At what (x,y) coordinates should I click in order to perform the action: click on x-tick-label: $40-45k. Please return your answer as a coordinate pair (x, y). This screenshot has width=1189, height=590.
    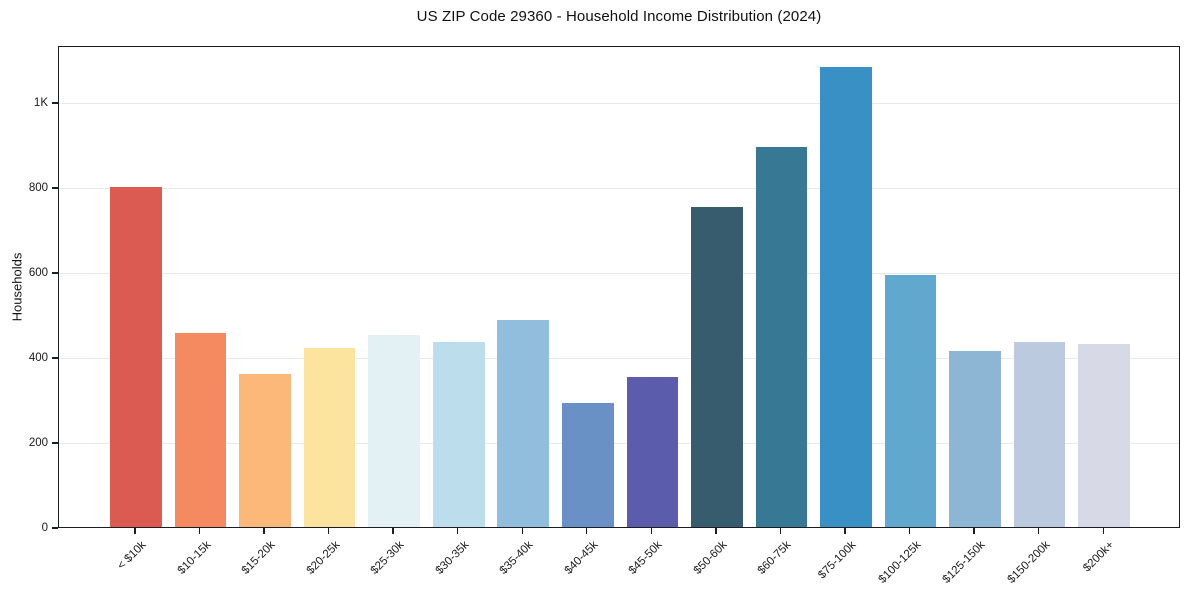
    Looking at the image, I should click on (581, 558).